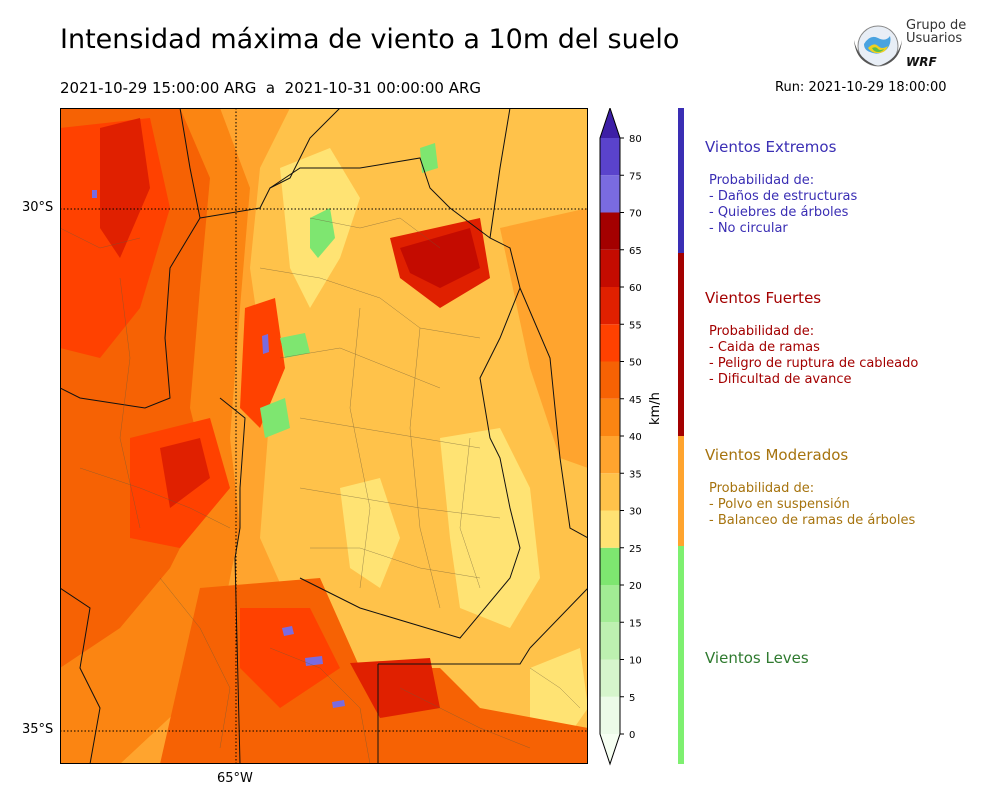  Describe the element at coordinates (635, 214) in the screenshot. I see `colorbar-tick-label: 70` at that location.